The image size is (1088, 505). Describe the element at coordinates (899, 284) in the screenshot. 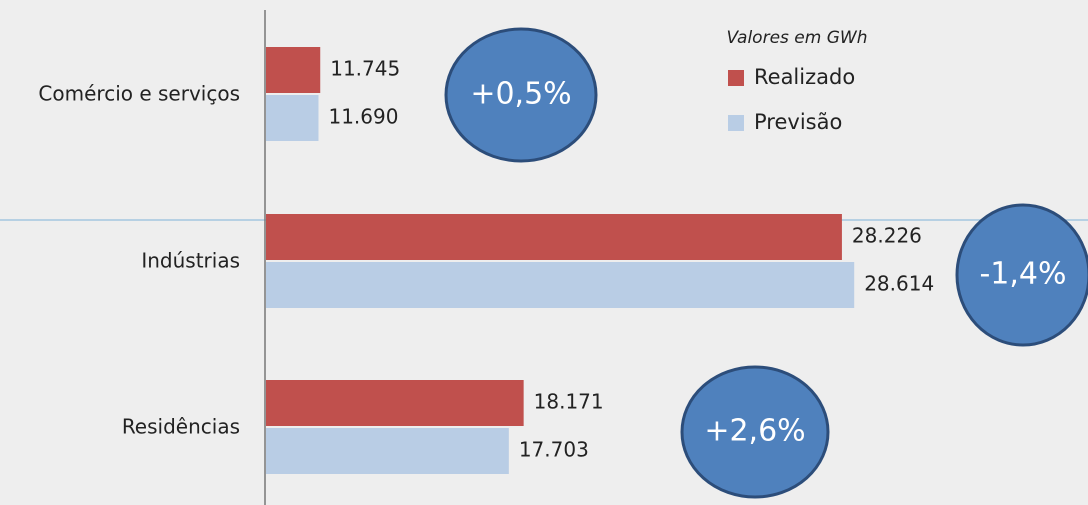

I see `value-label: 28.614` at that location.